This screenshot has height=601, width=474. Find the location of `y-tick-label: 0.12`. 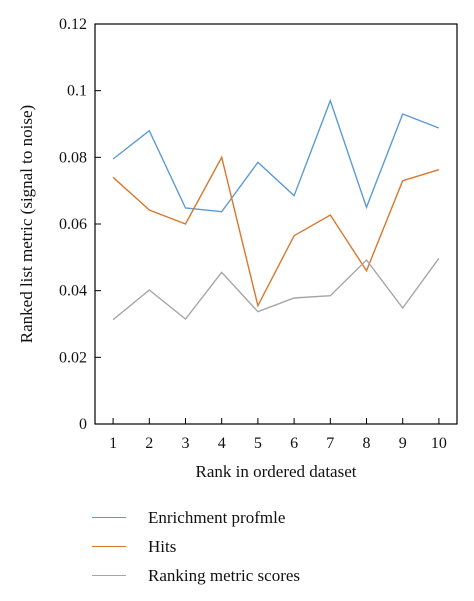

y-tick-label: 0.12 is located at coordinates (73, 24).